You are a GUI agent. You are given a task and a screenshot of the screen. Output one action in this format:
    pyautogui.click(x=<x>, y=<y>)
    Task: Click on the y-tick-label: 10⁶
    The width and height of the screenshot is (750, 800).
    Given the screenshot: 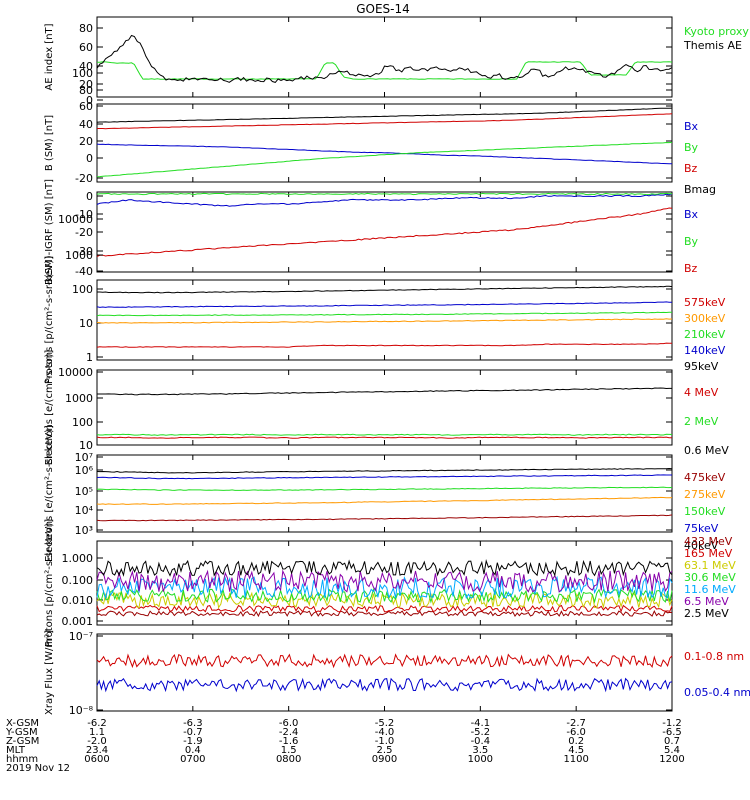 What is the action you would take?
    pyautogui.click(x=84, y=470)
    